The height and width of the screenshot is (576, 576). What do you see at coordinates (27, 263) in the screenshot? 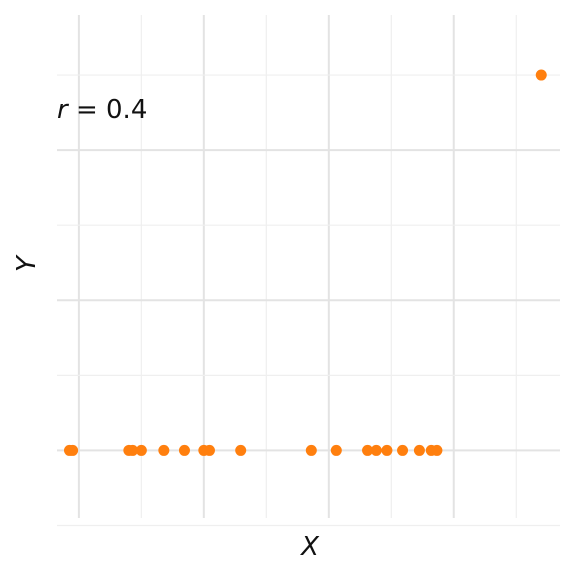
I see `y-axis-title: Y` at bounding box center [27, 263].